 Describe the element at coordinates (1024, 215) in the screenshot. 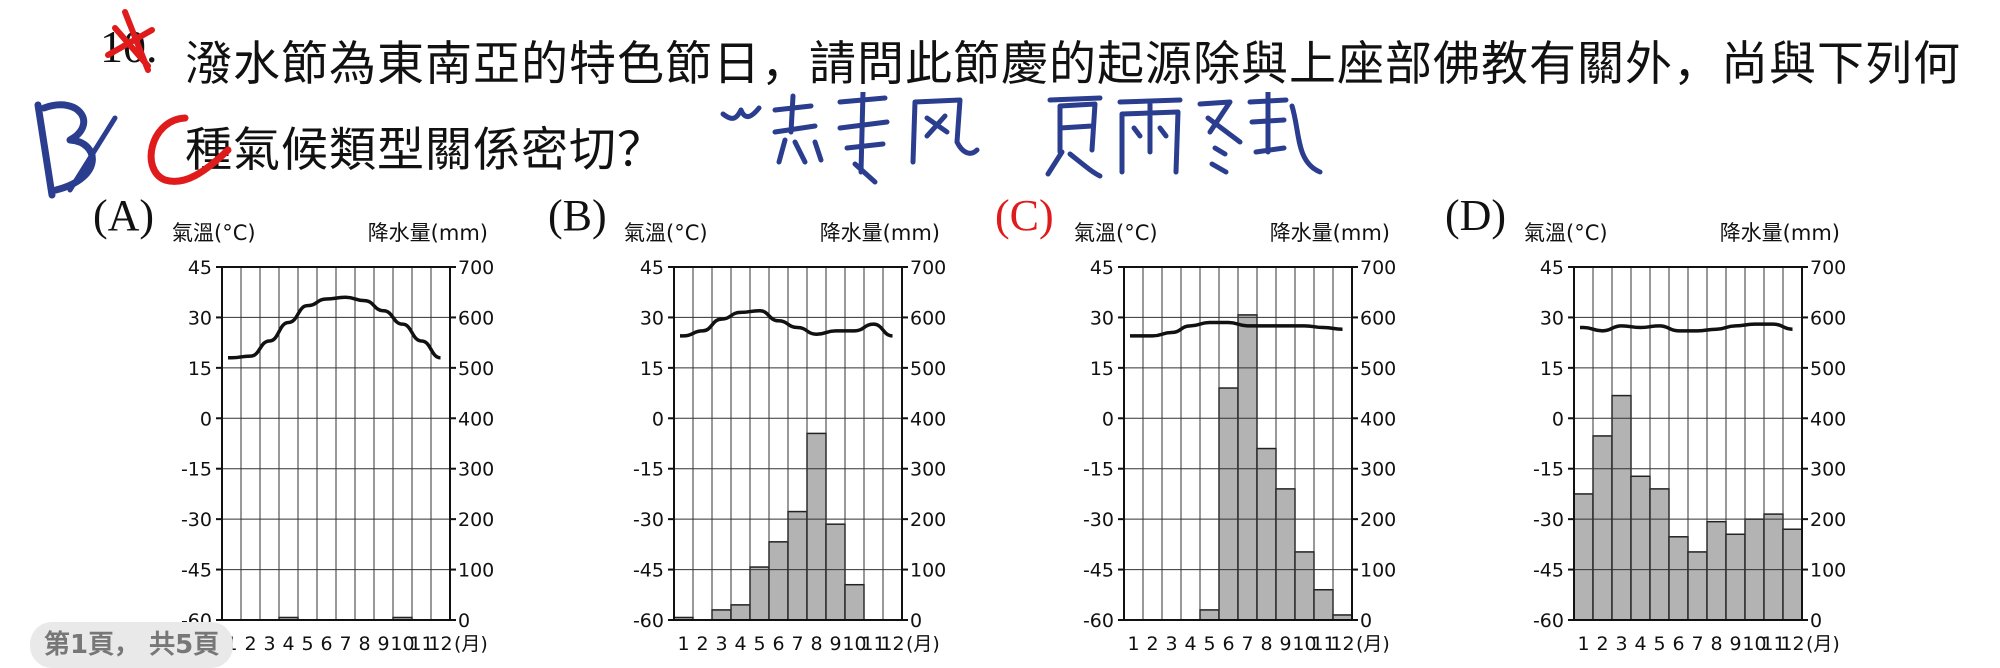

I see `option-label-c: (C)` at that location.